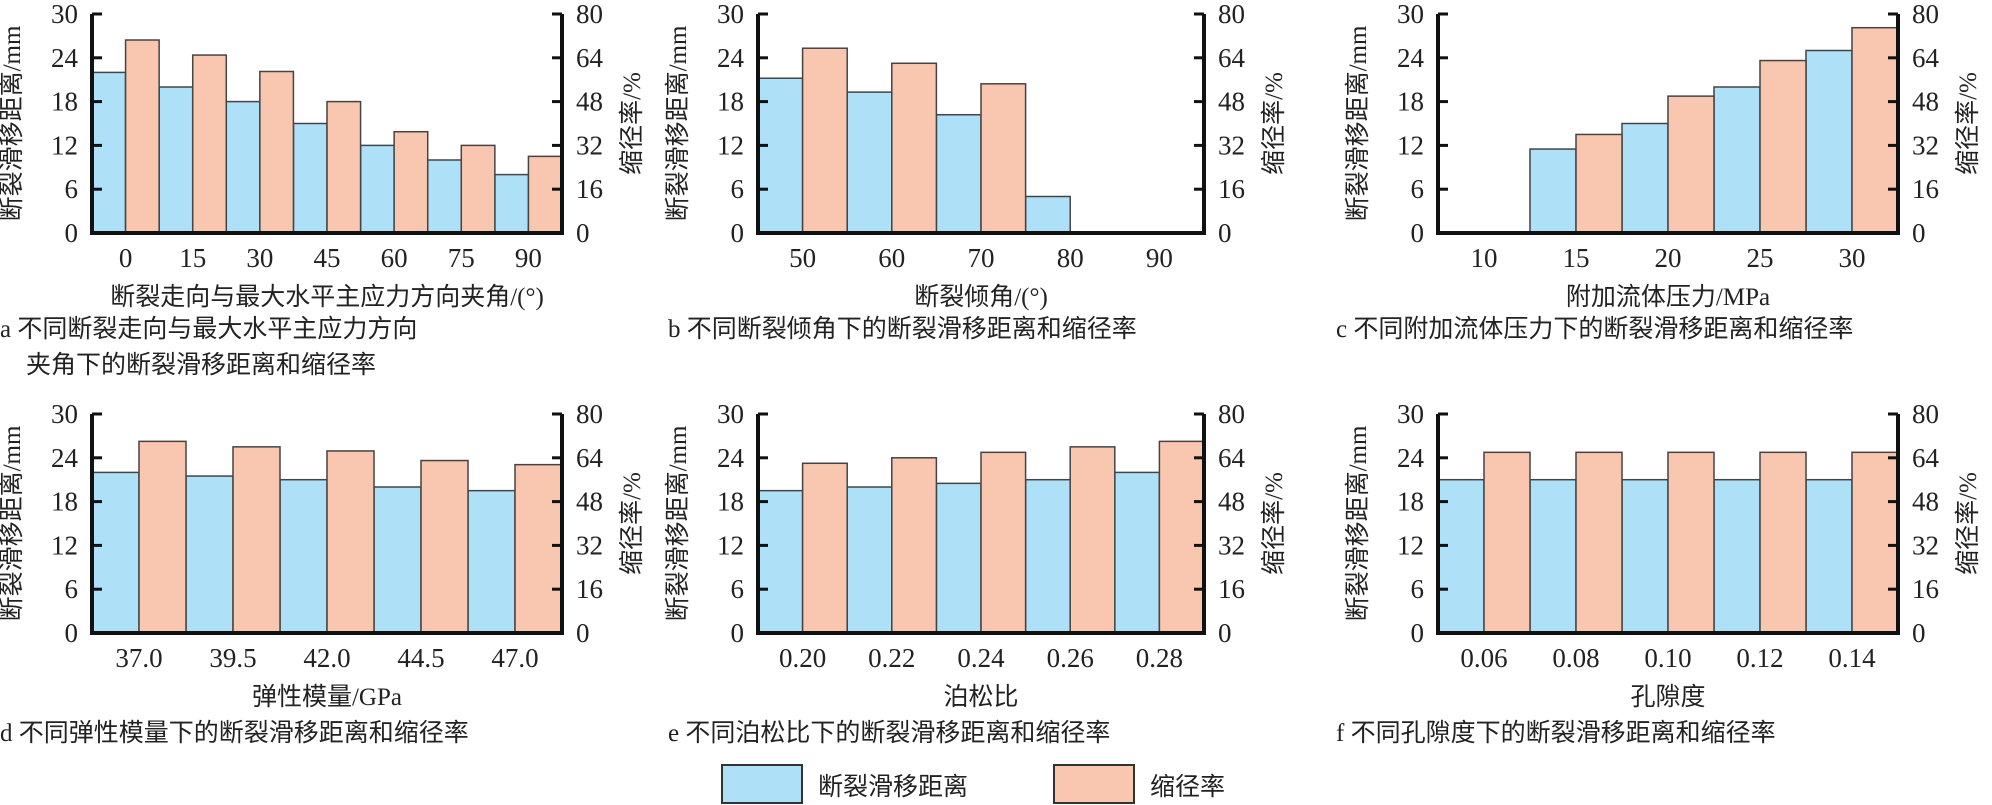  What do you see at coordinates (1599, 542) in the screenshot?
I see `ratio-bar-0.08` at bounding box center [1599, 542].